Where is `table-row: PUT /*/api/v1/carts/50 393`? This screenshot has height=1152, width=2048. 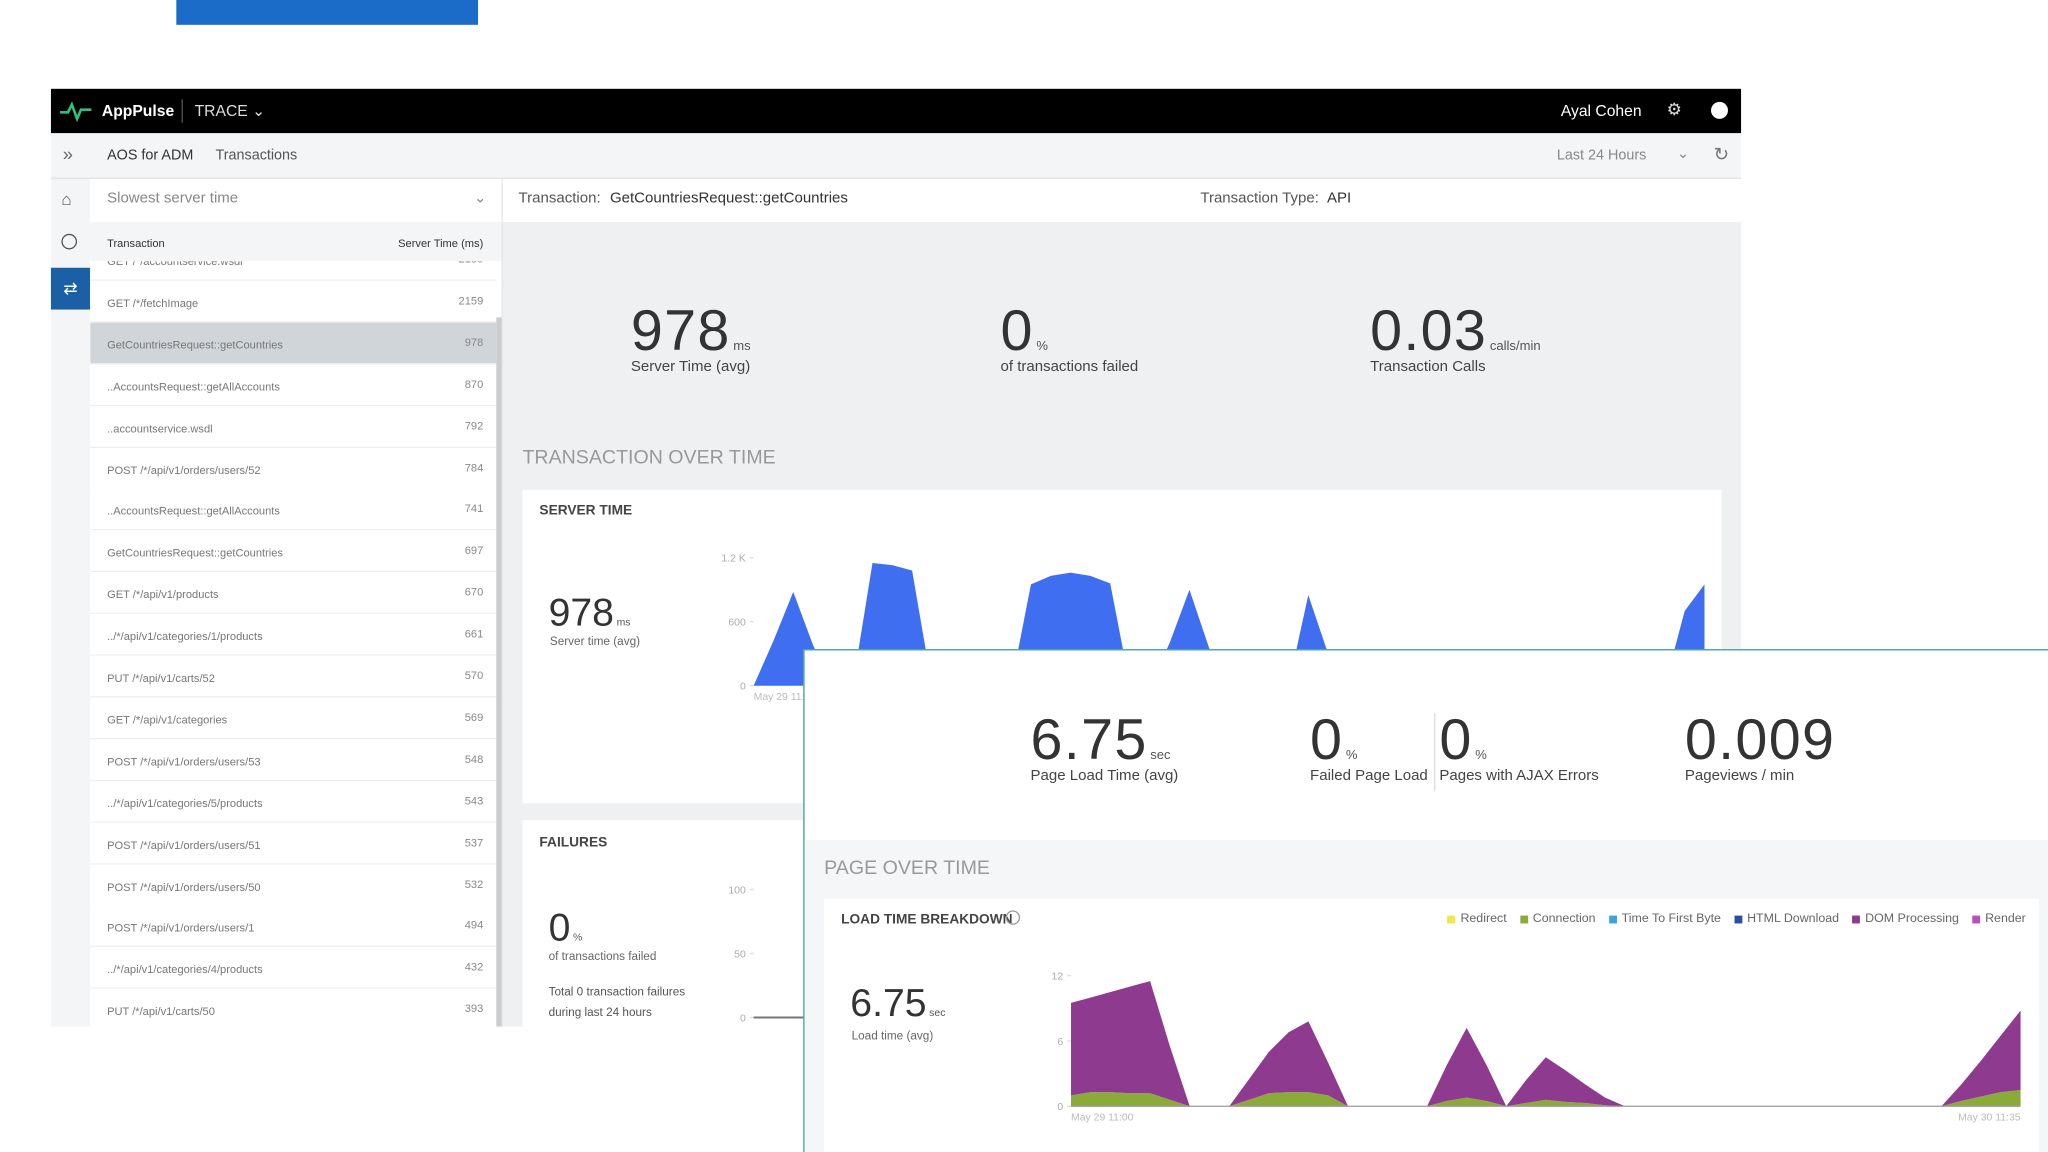
table-row: PUT /*/api/v1/carts/50 393 is located at coordinates (293, 1007).